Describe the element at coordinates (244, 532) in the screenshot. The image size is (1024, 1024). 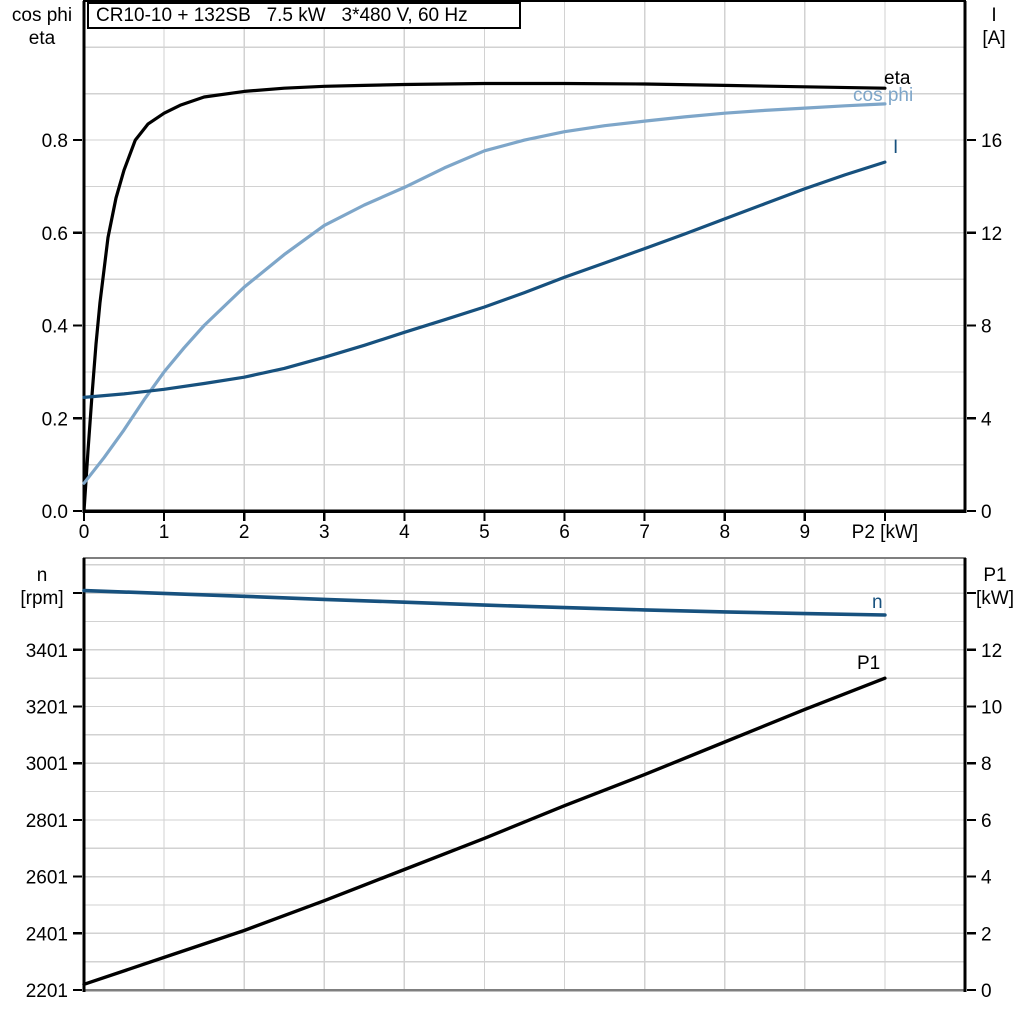
I see `x-tick-label: 2` at that location.